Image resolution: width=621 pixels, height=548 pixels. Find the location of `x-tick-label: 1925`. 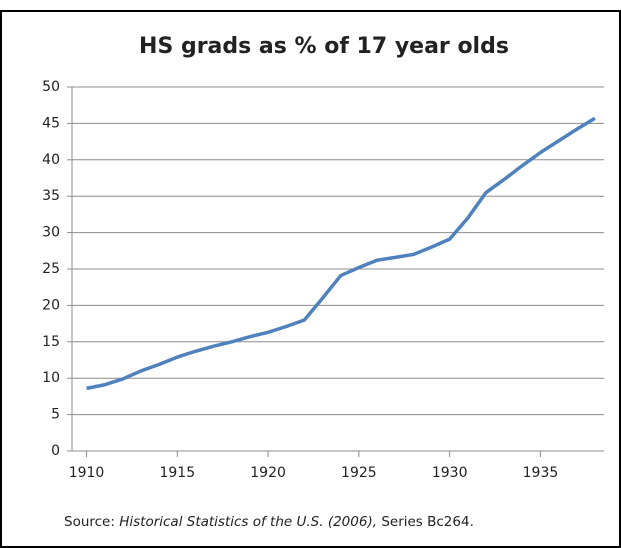

x-tick-label: 1925 is located at coordinates (359, 473).